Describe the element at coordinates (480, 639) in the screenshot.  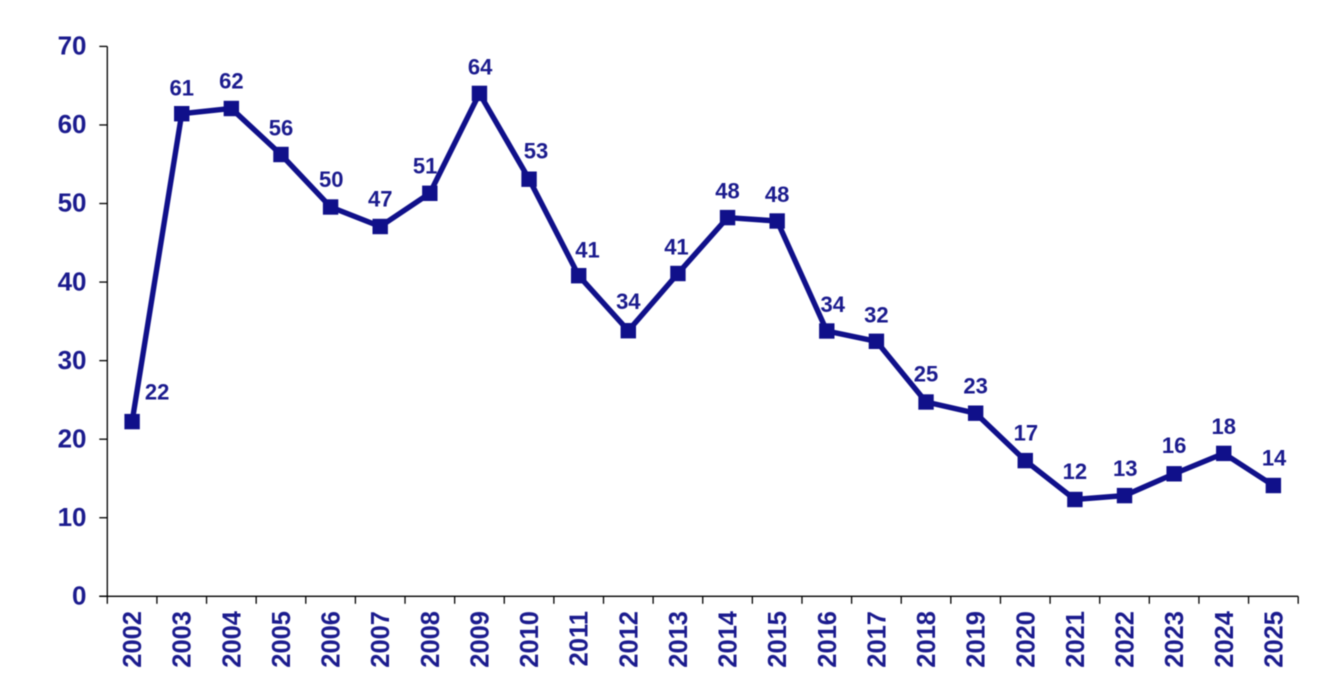
I see `svg-text: 2009` at that location.